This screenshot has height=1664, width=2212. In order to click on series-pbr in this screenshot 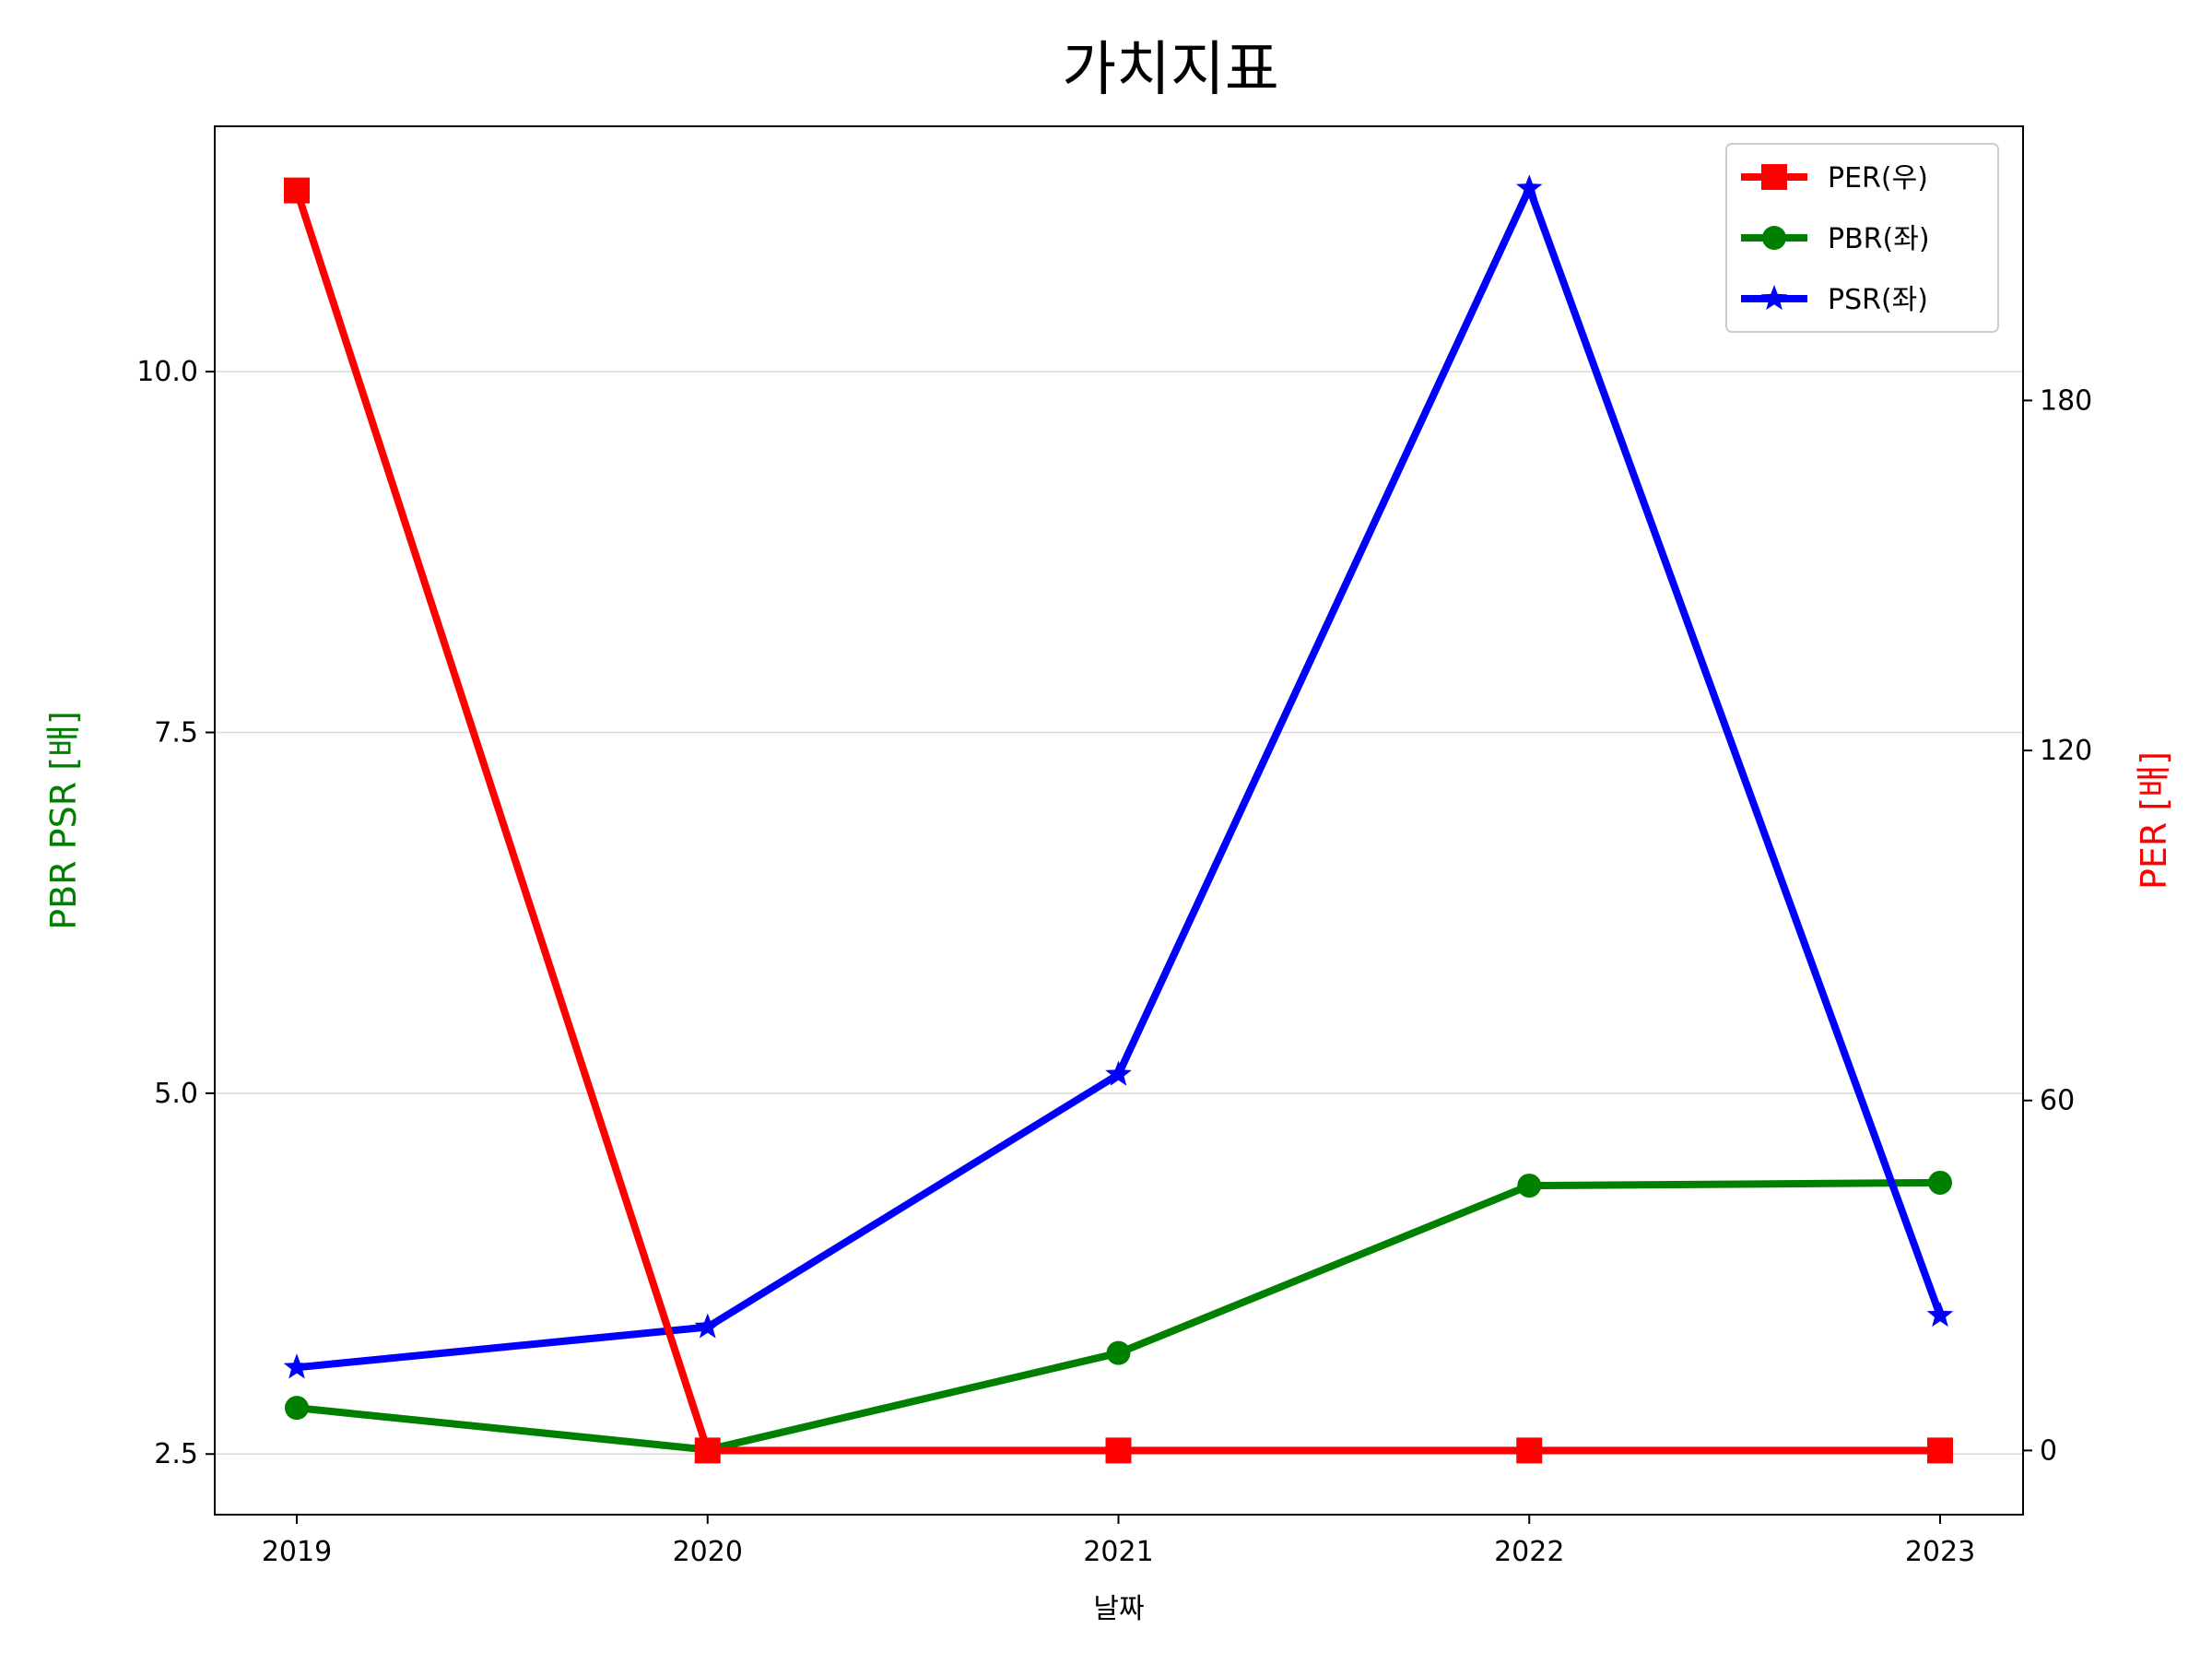, I will do `click(1118, 1316)`.